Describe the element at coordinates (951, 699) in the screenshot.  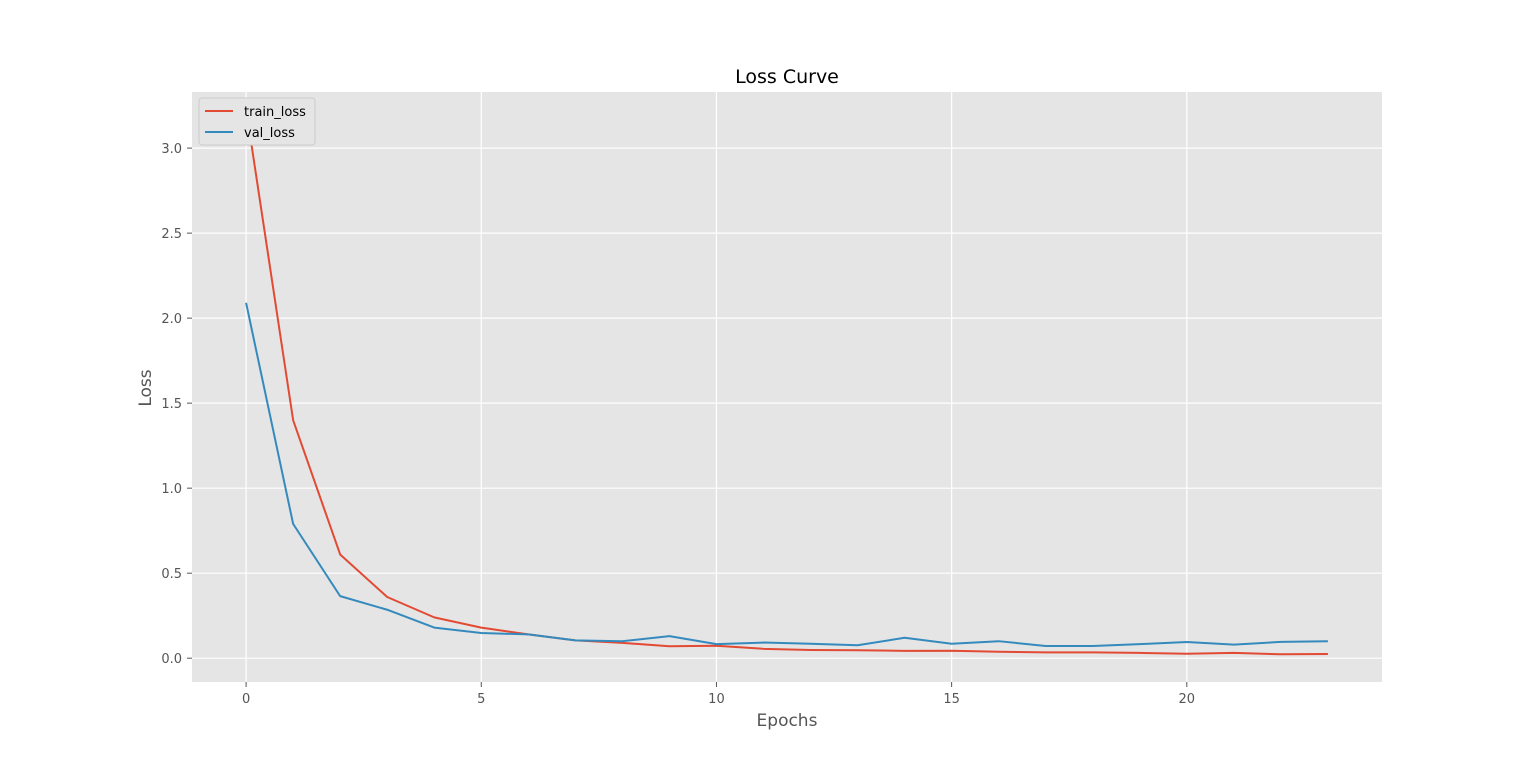
I see `x-tick-label: 15` at that location.